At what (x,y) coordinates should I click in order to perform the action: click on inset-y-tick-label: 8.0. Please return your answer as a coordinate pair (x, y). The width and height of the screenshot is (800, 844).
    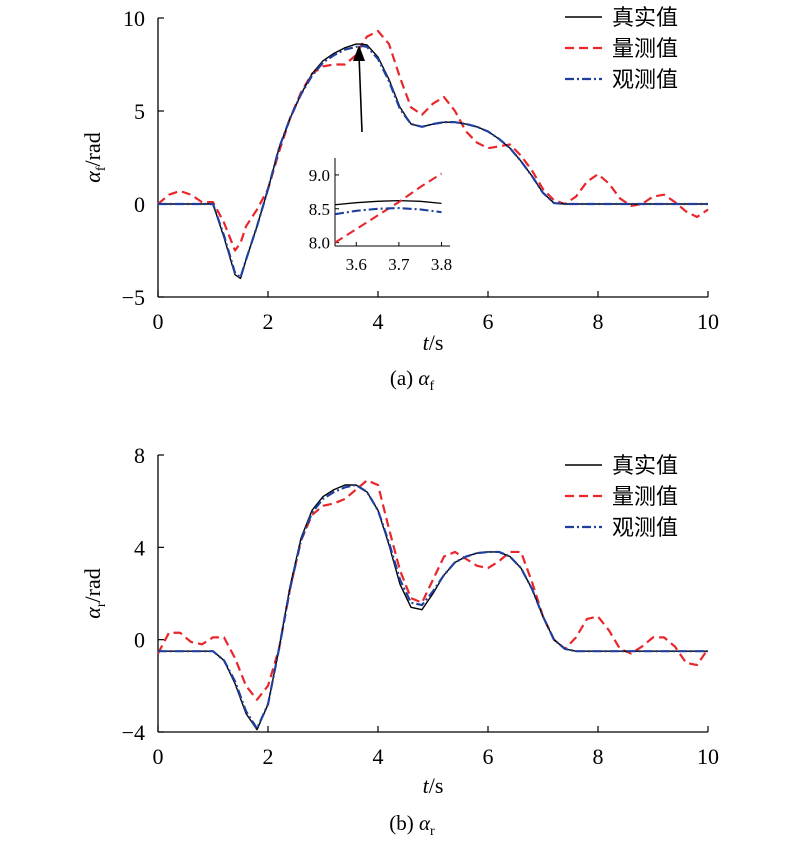
    Looking at the image, I should click on (319, 243).